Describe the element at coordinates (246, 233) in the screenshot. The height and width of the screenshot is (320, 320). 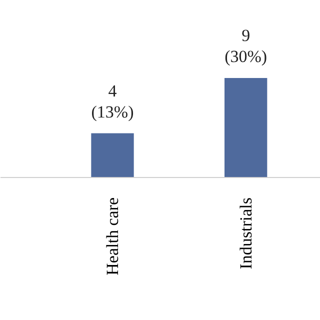
I see `x-tick-label: Industrials` at that location.